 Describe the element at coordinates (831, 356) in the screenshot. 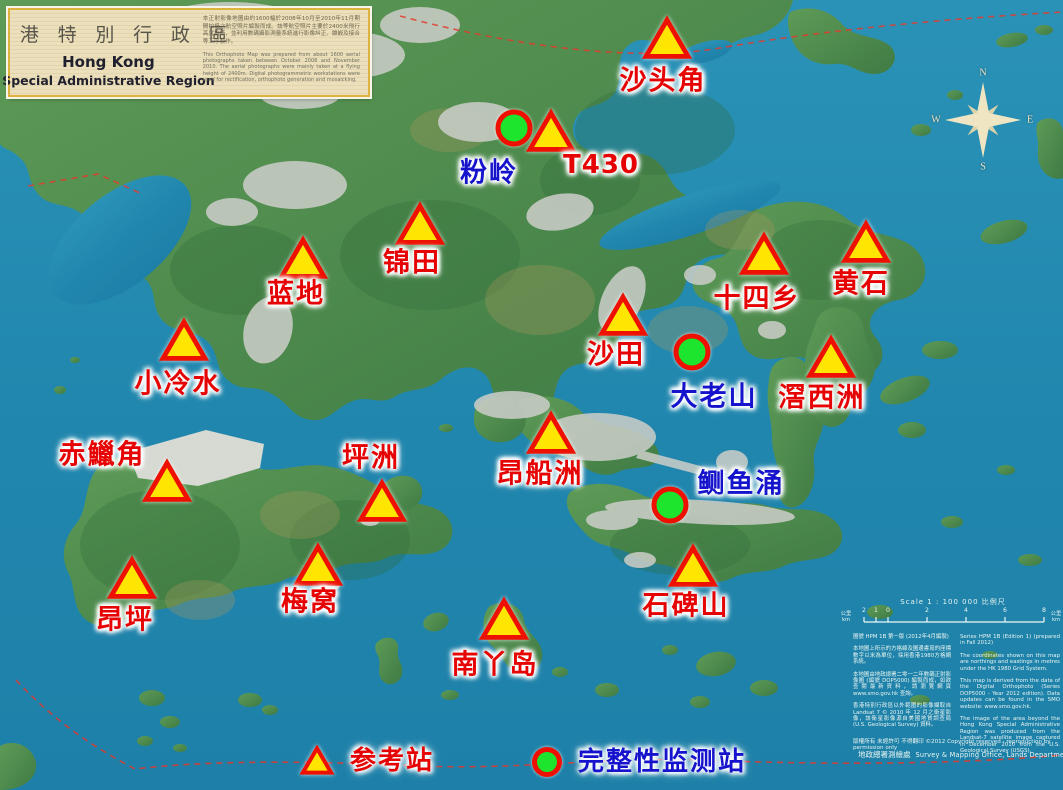

I see `reference-station-marker-kau-sai-chau` at that location.